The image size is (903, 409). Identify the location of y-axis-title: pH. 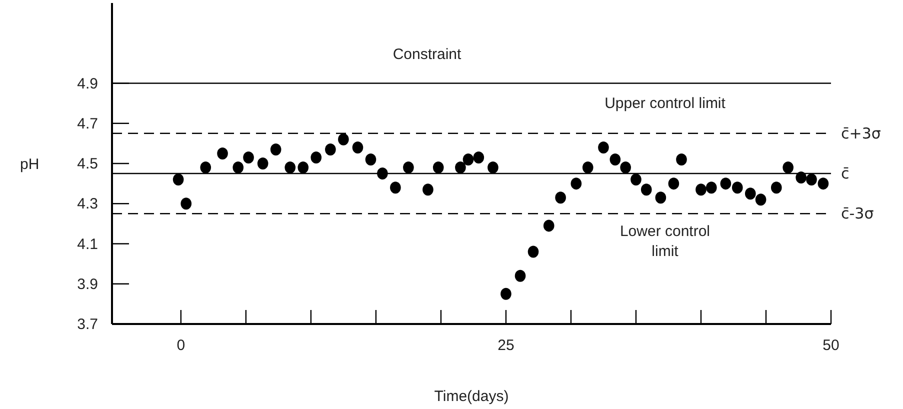
(30, 164).